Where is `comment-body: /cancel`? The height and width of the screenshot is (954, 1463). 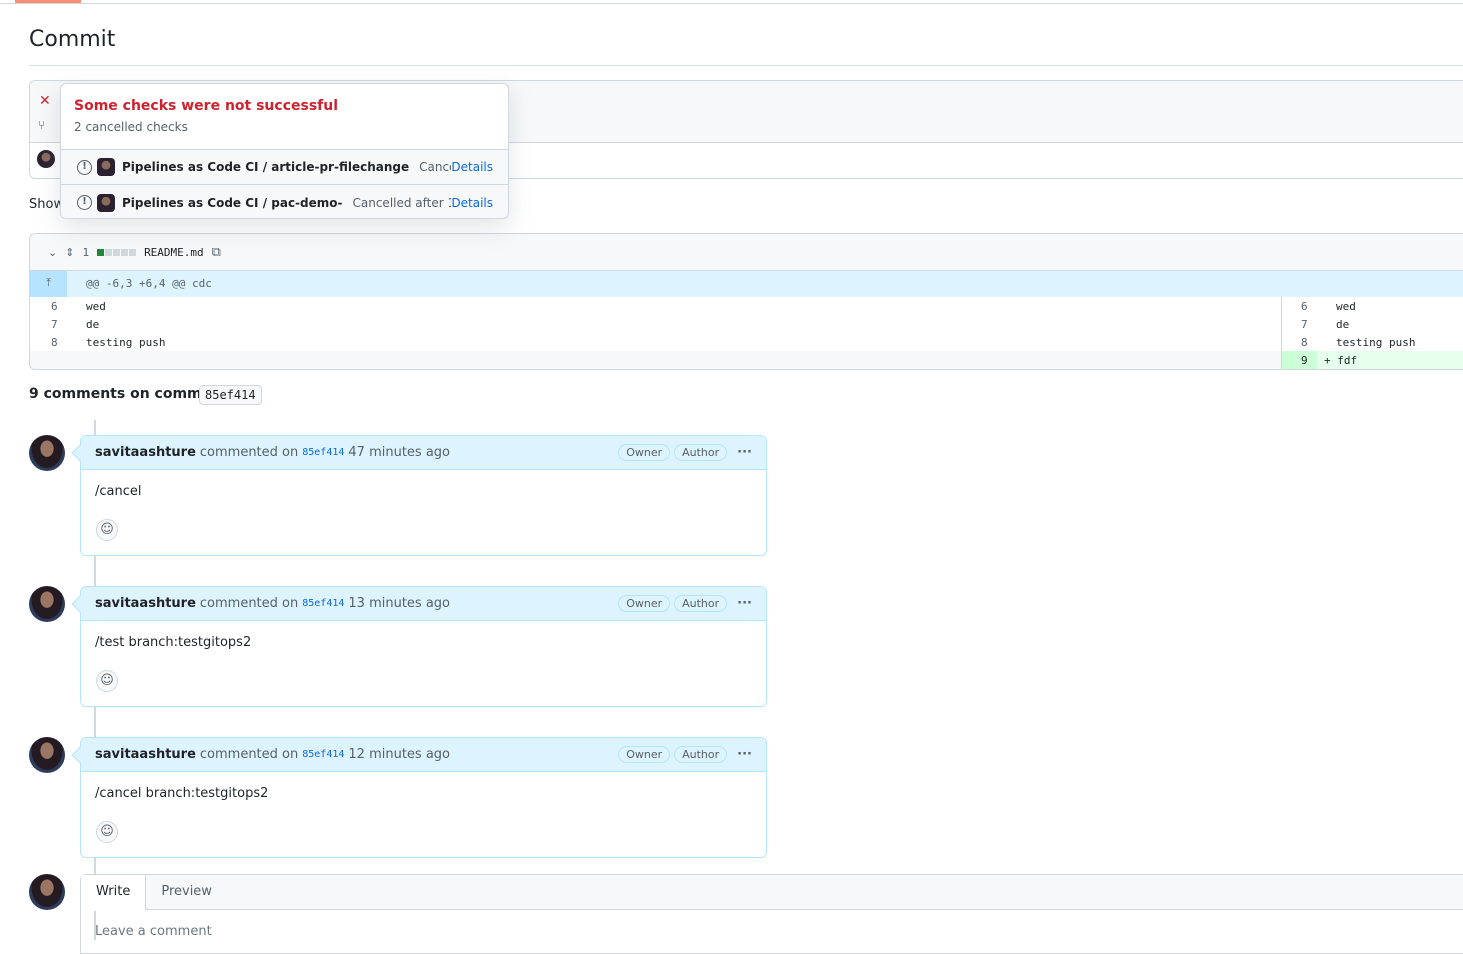 comment-body: /cancel is located at coordinates (118, 491).